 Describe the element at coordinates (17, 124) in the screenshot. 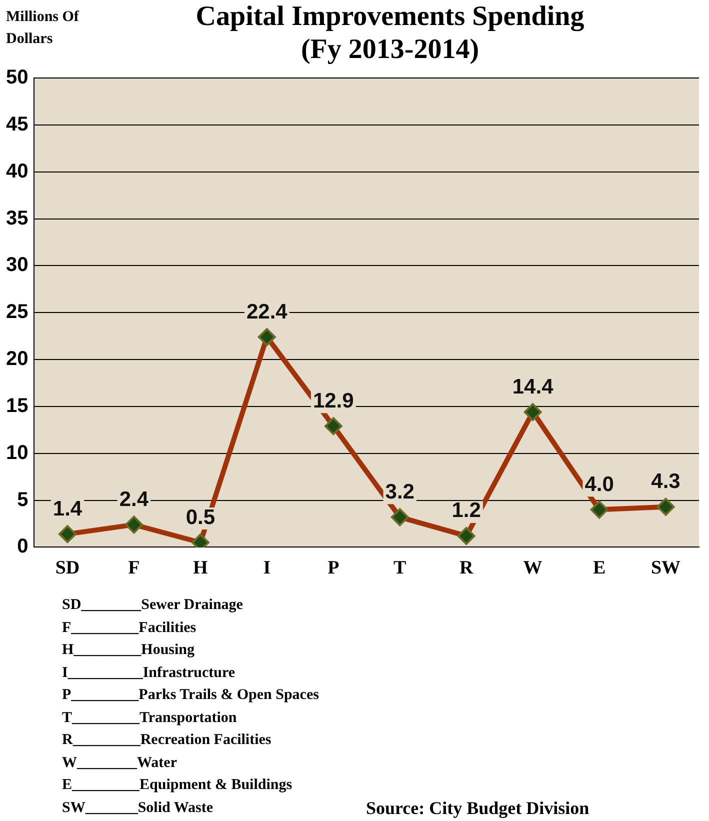

I see `y-tick-label: 45` at that location.